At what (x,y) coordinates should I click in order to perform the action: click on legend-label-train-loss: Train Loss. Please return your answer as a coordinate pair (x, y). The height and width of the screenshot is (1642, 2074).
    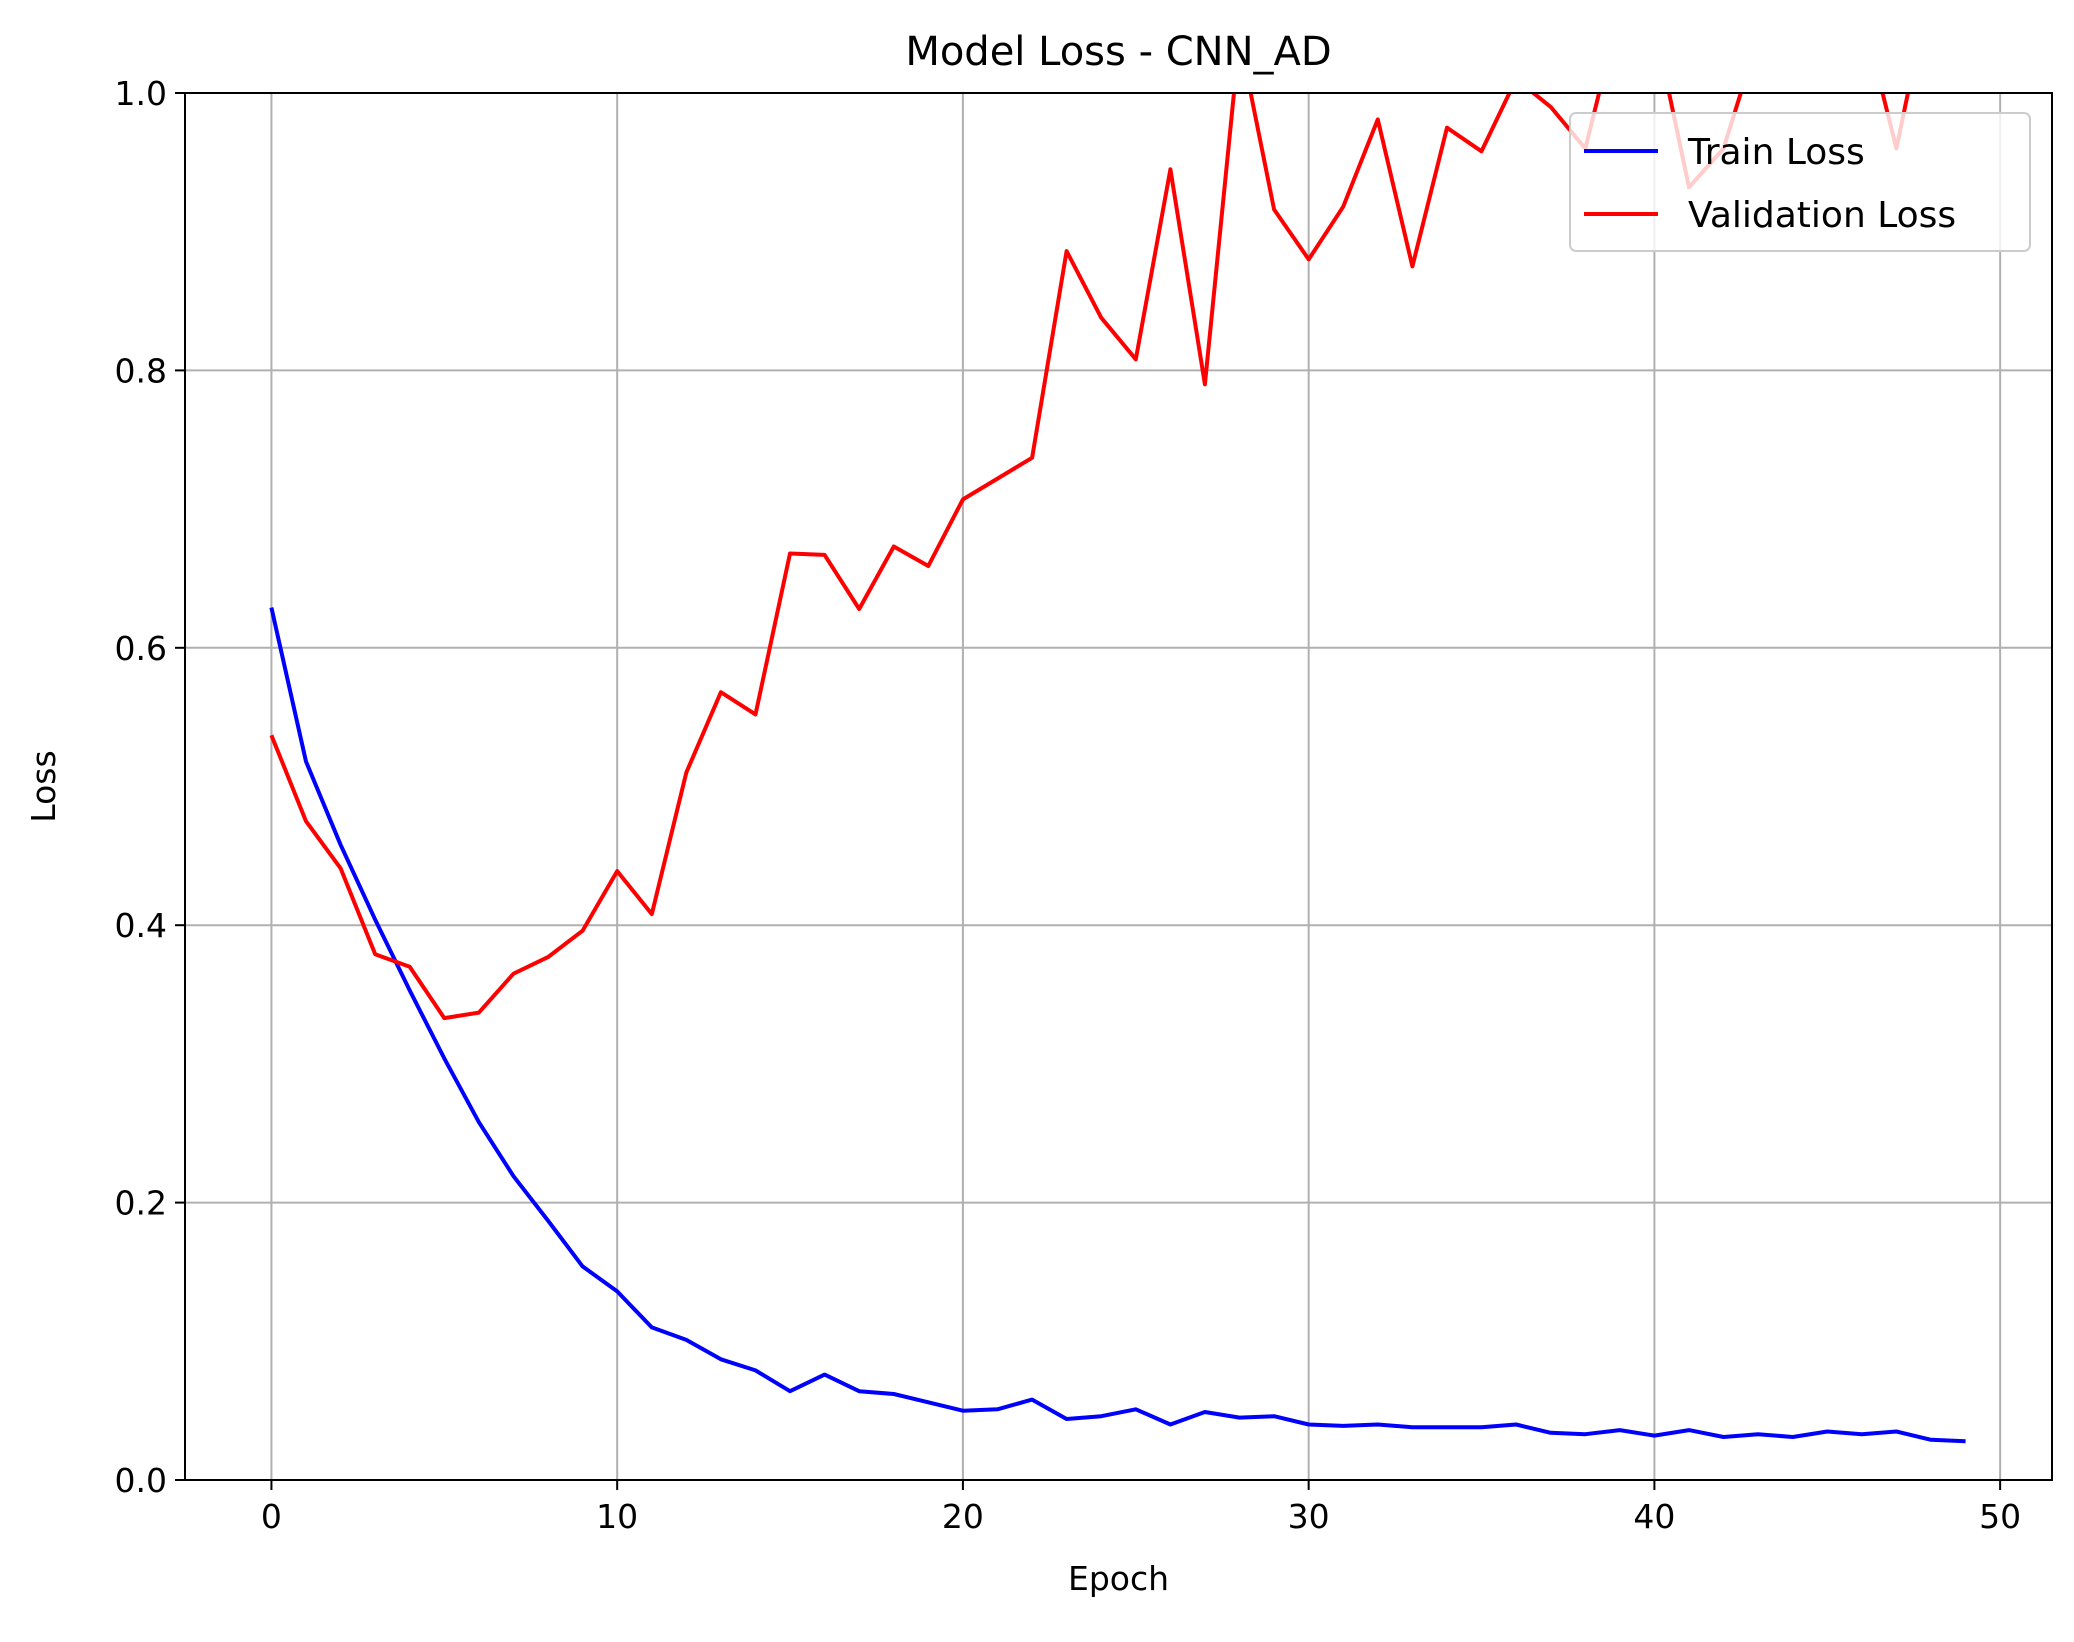
    Looking at the image, I should click on (1776, 152).